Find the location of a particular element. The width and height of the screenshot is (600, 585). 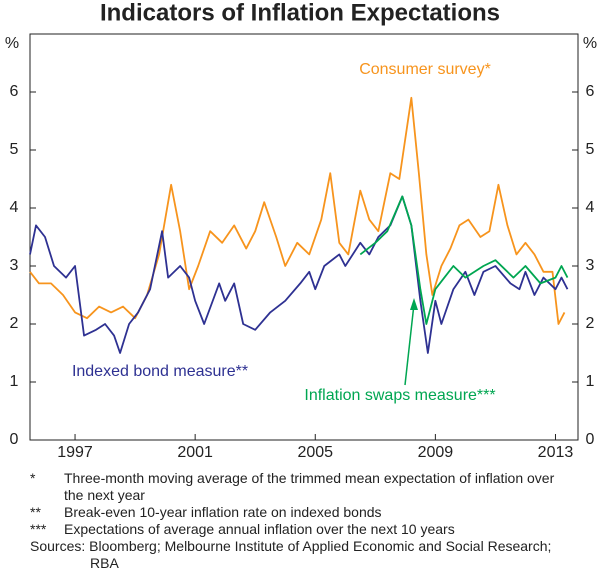

x-tick-label: 2013 is located at coordinates (556, 452).